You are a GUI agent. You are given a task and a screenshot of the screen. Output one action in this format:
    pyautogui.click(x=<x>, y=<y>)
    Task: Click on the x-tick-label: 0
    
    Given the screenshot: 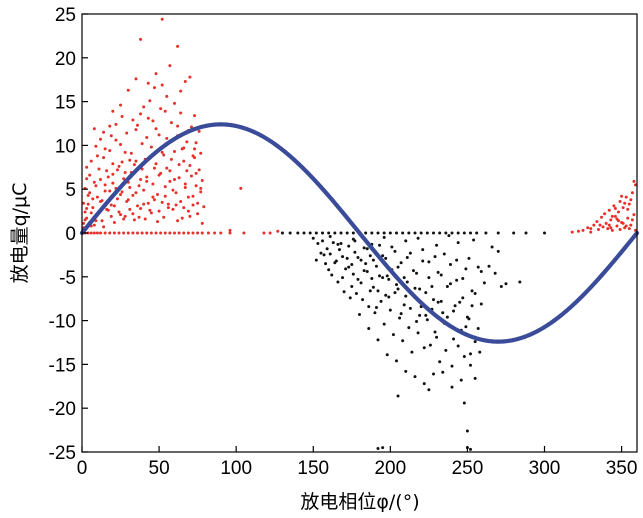 What is the action you would take?
    pyautogui.click(x=82, y=468)
    